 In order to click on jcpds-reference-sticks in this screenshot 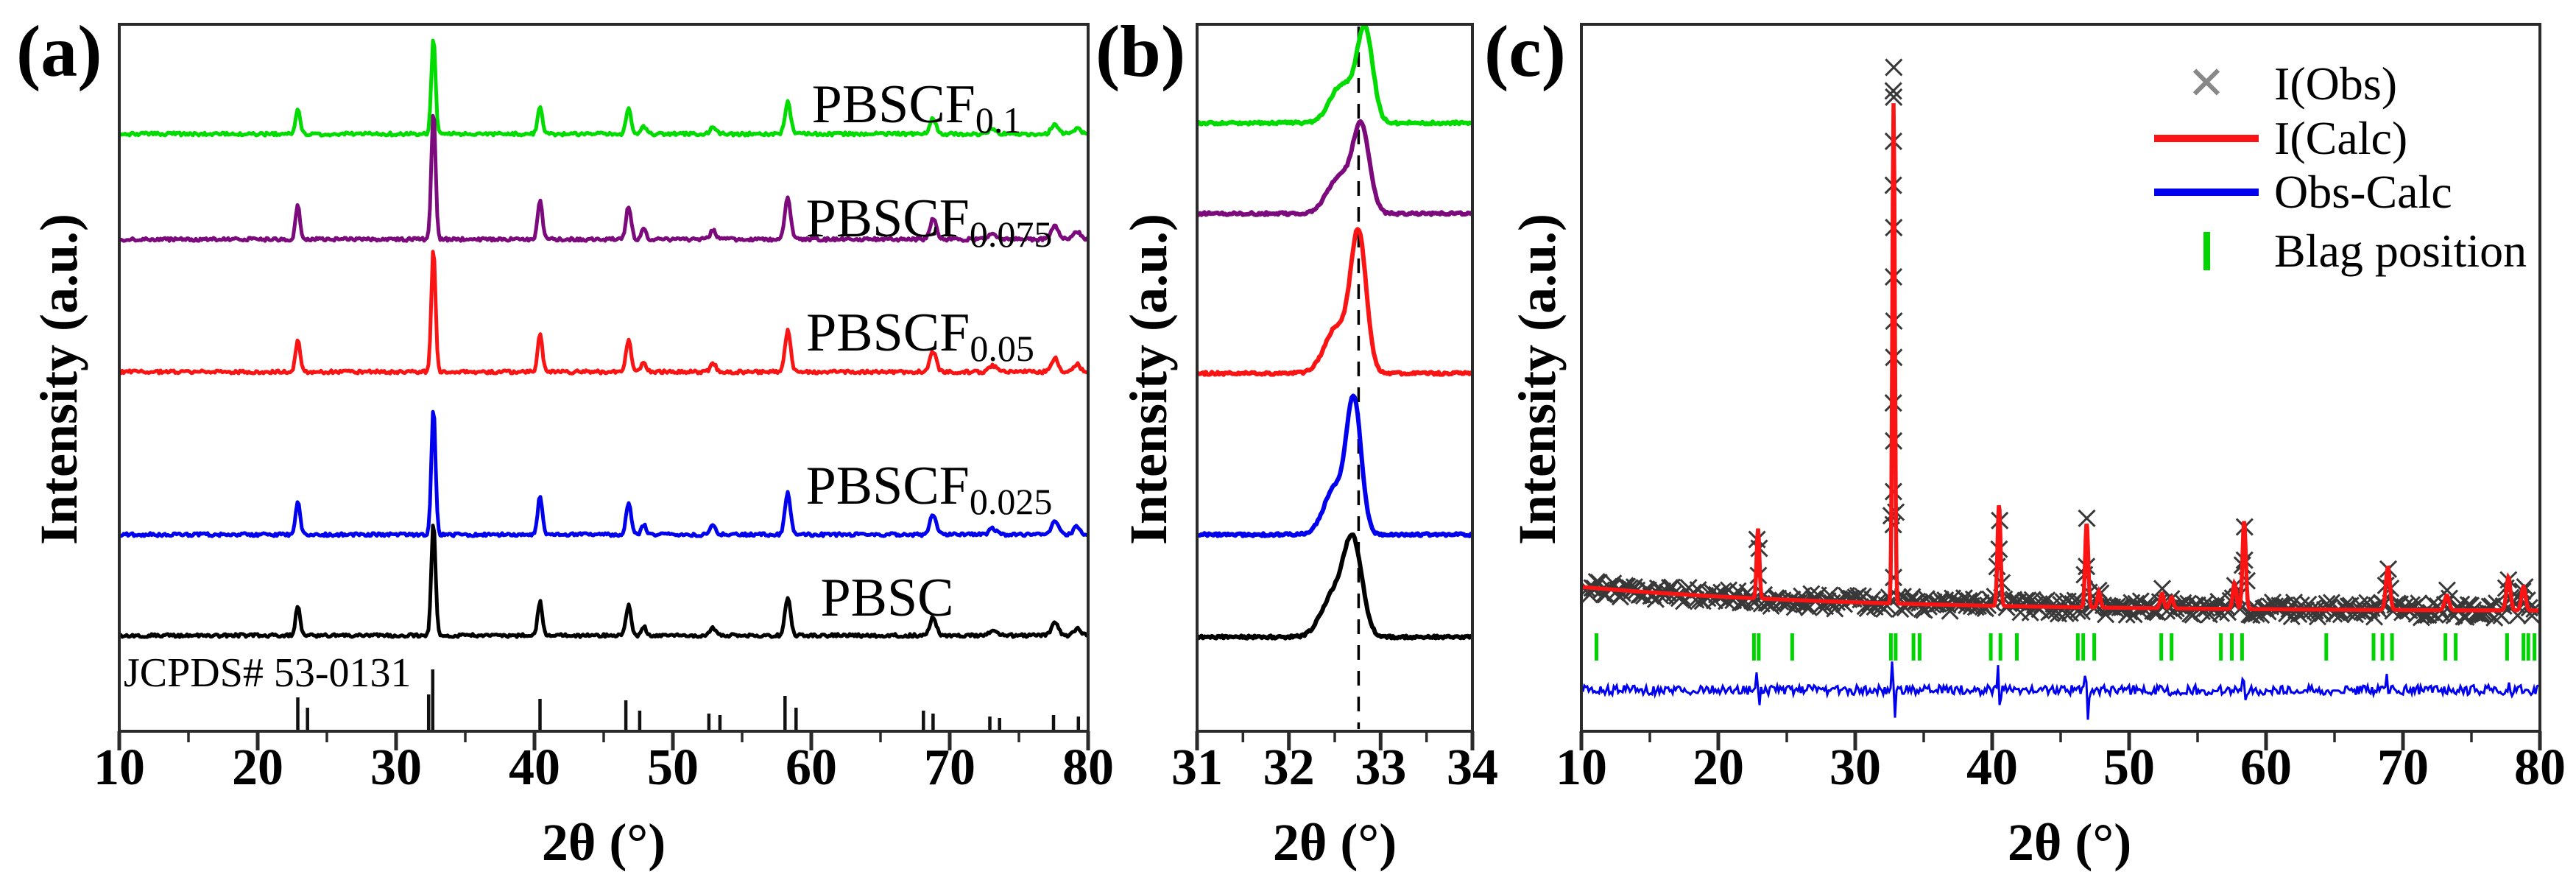, I will do `click(688, 699)`.